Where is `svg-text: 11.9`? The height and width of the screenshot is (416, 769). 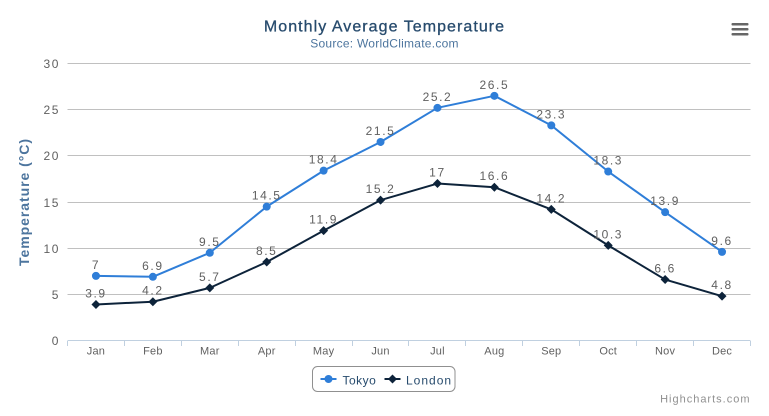
svg-text: 11.9 is located at coordinates (323, 220).